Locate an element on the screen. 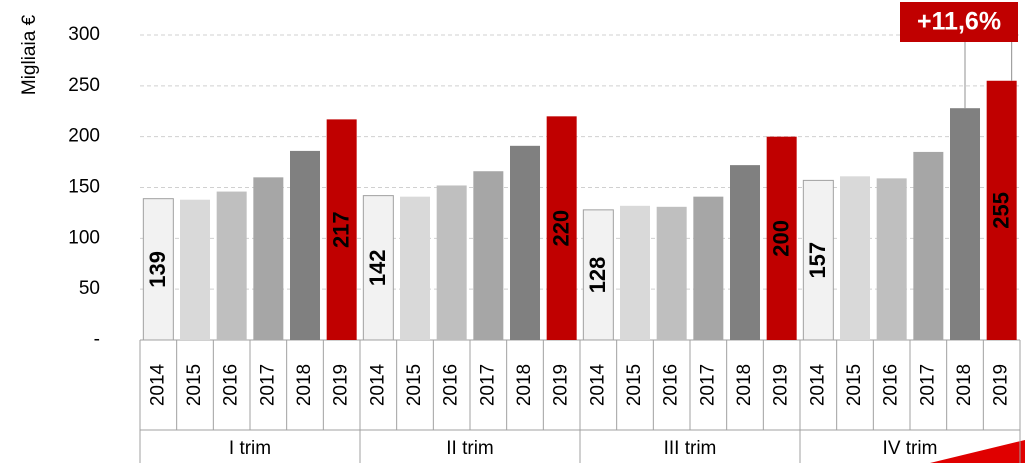 The width and height of the screenshot is (1025, 463). data-label: 157 is located at coordinates (817, 260).